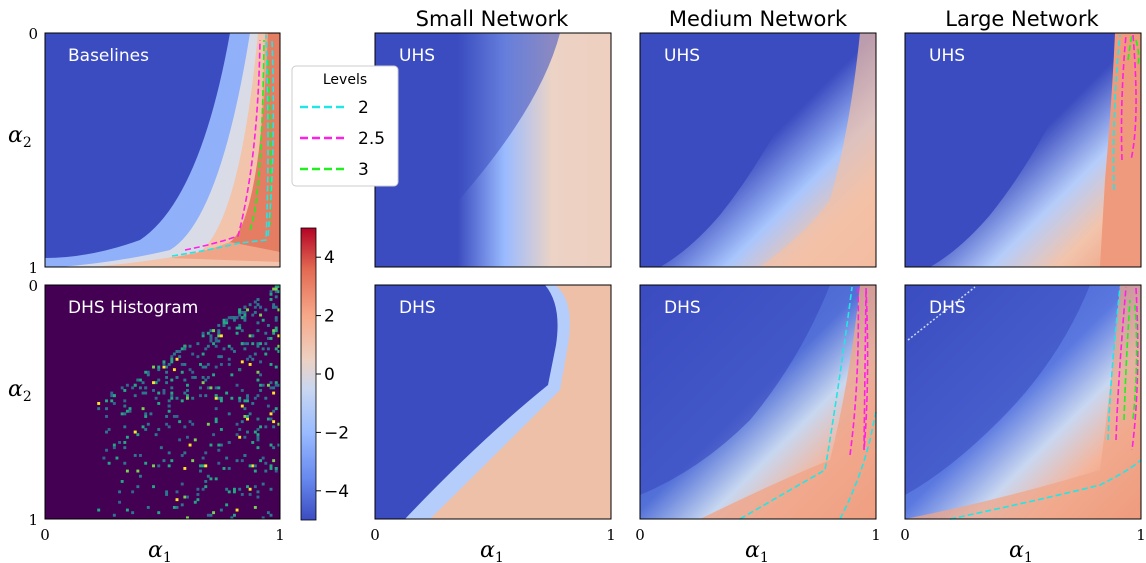 Image resolution: width=1146 pixels, height=563 pixels. What do you see at coordinates (33, 286) in the screenshot?
I see `y-tick-0-bottom: 0` at bounding box center [33, 286].